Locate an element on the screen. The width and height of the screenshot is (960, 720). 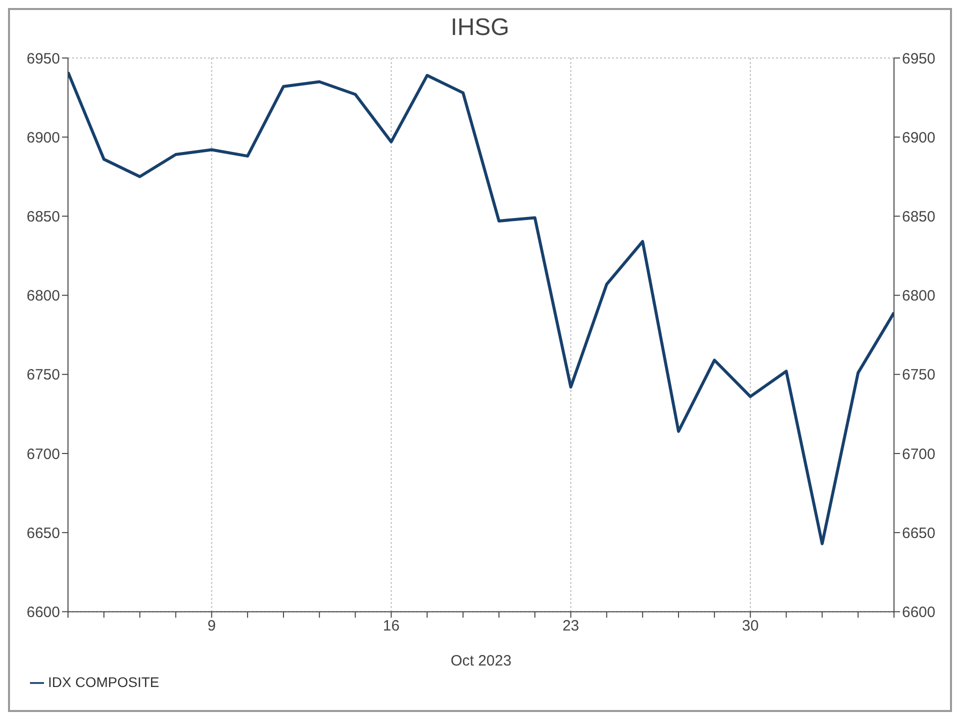
y-tick-label: 6700 is located at coordinates (43, 454).